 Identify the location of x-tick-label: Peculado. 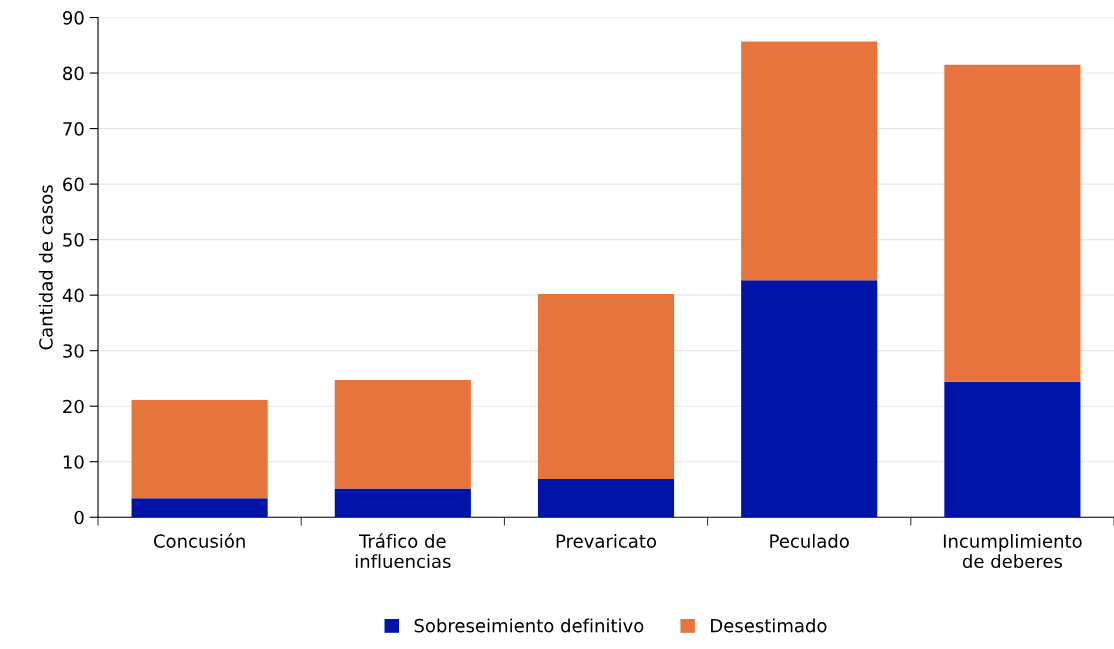
(809, 540).